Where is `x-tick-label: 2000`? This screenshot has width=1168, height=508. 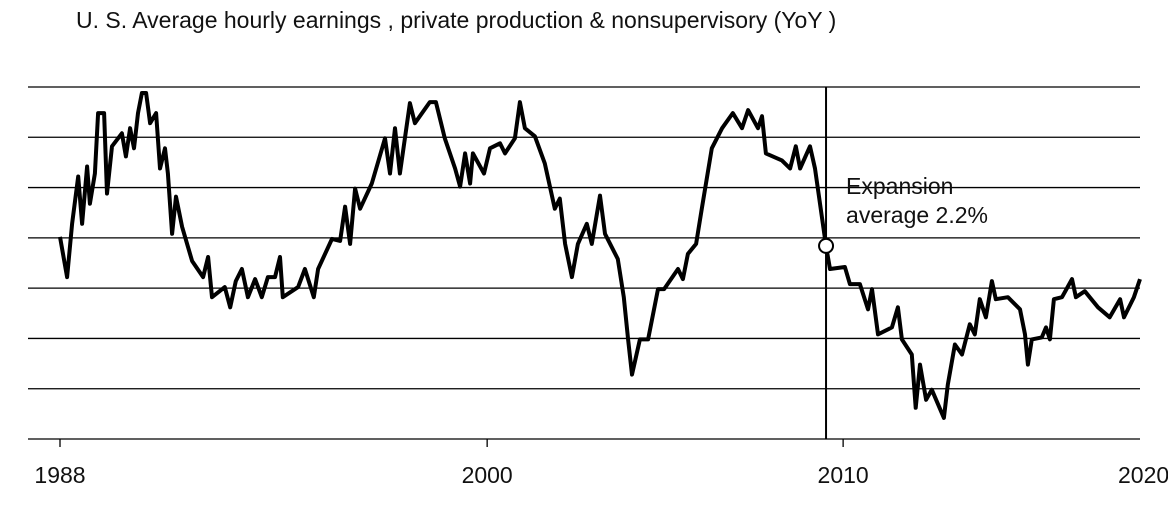 x-tick-label: 2000 is located at coordinates (487, 475).